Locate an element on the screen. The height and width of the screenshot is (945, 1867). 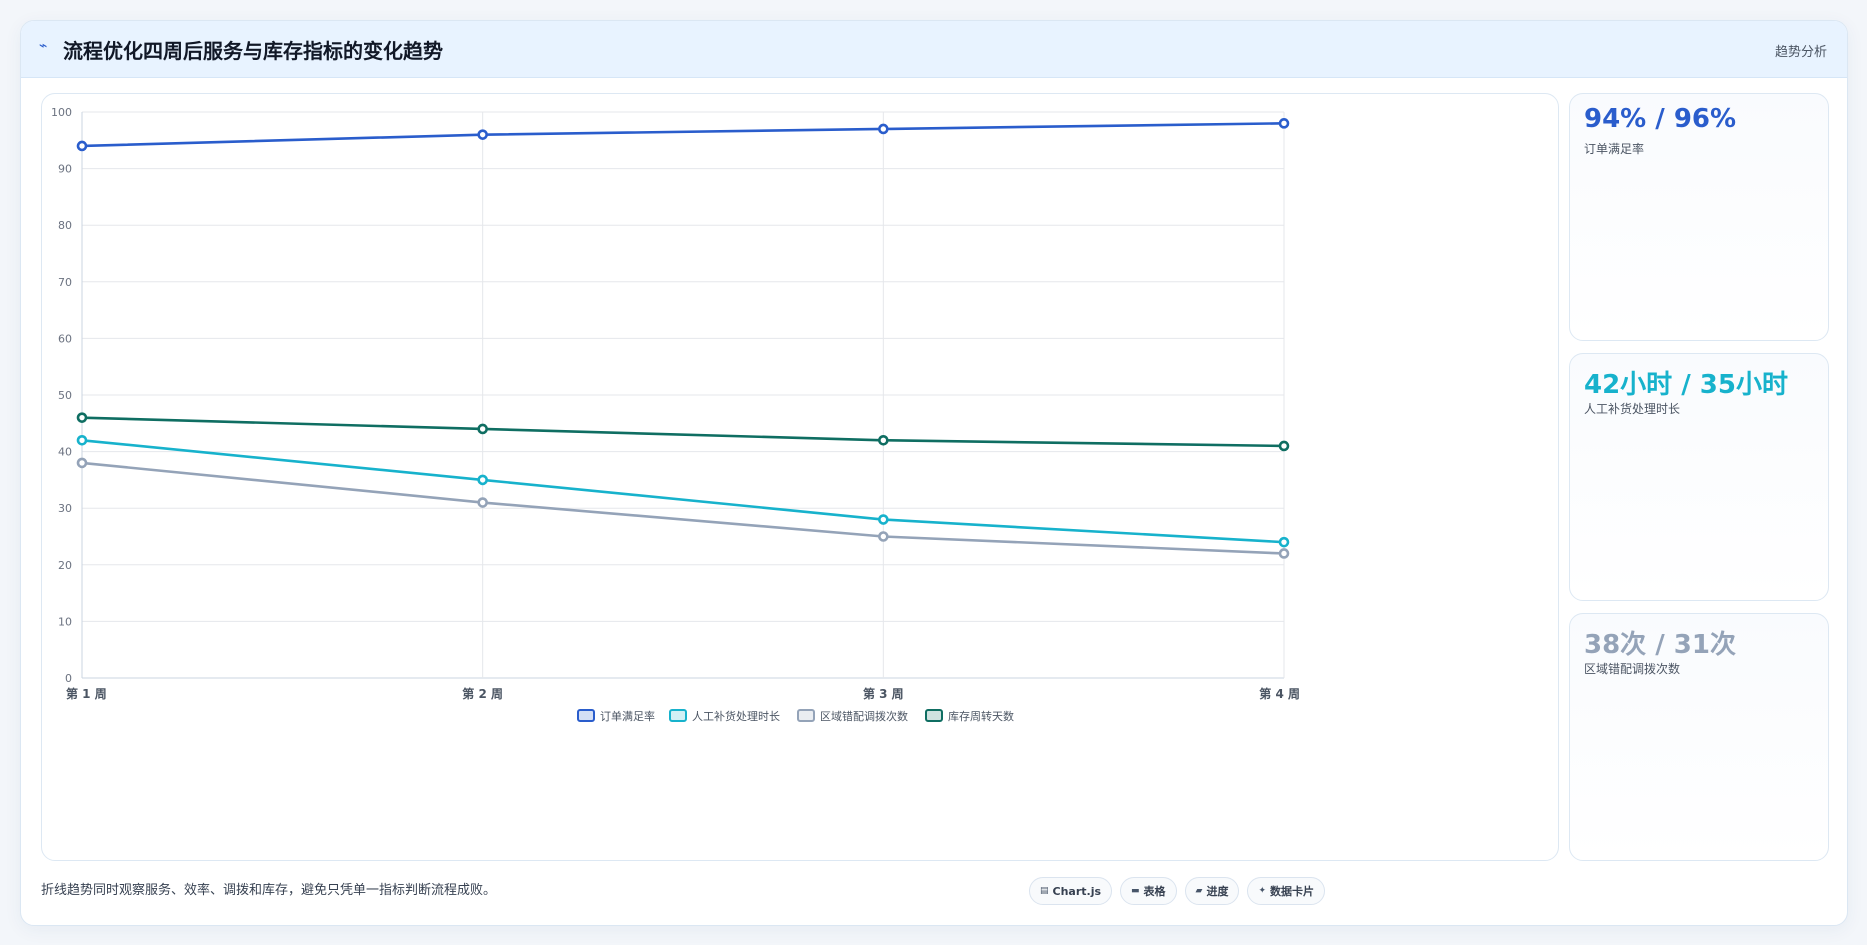
legend-item-label: 库存周转天数 is located at coordinates (981, 716).